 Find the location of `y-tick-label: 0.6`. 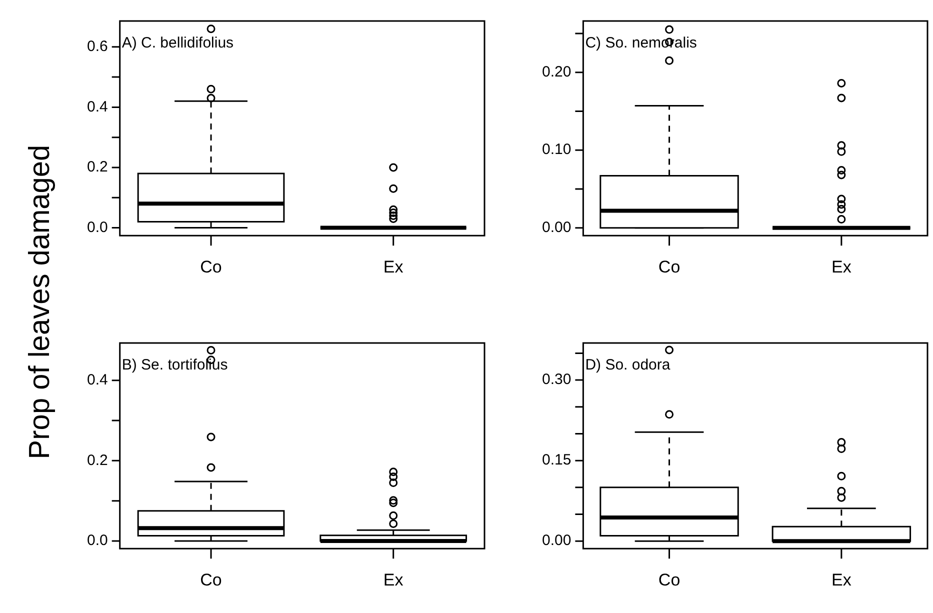

y-tick-label: 0.6 is located at coordinates (97, 47).